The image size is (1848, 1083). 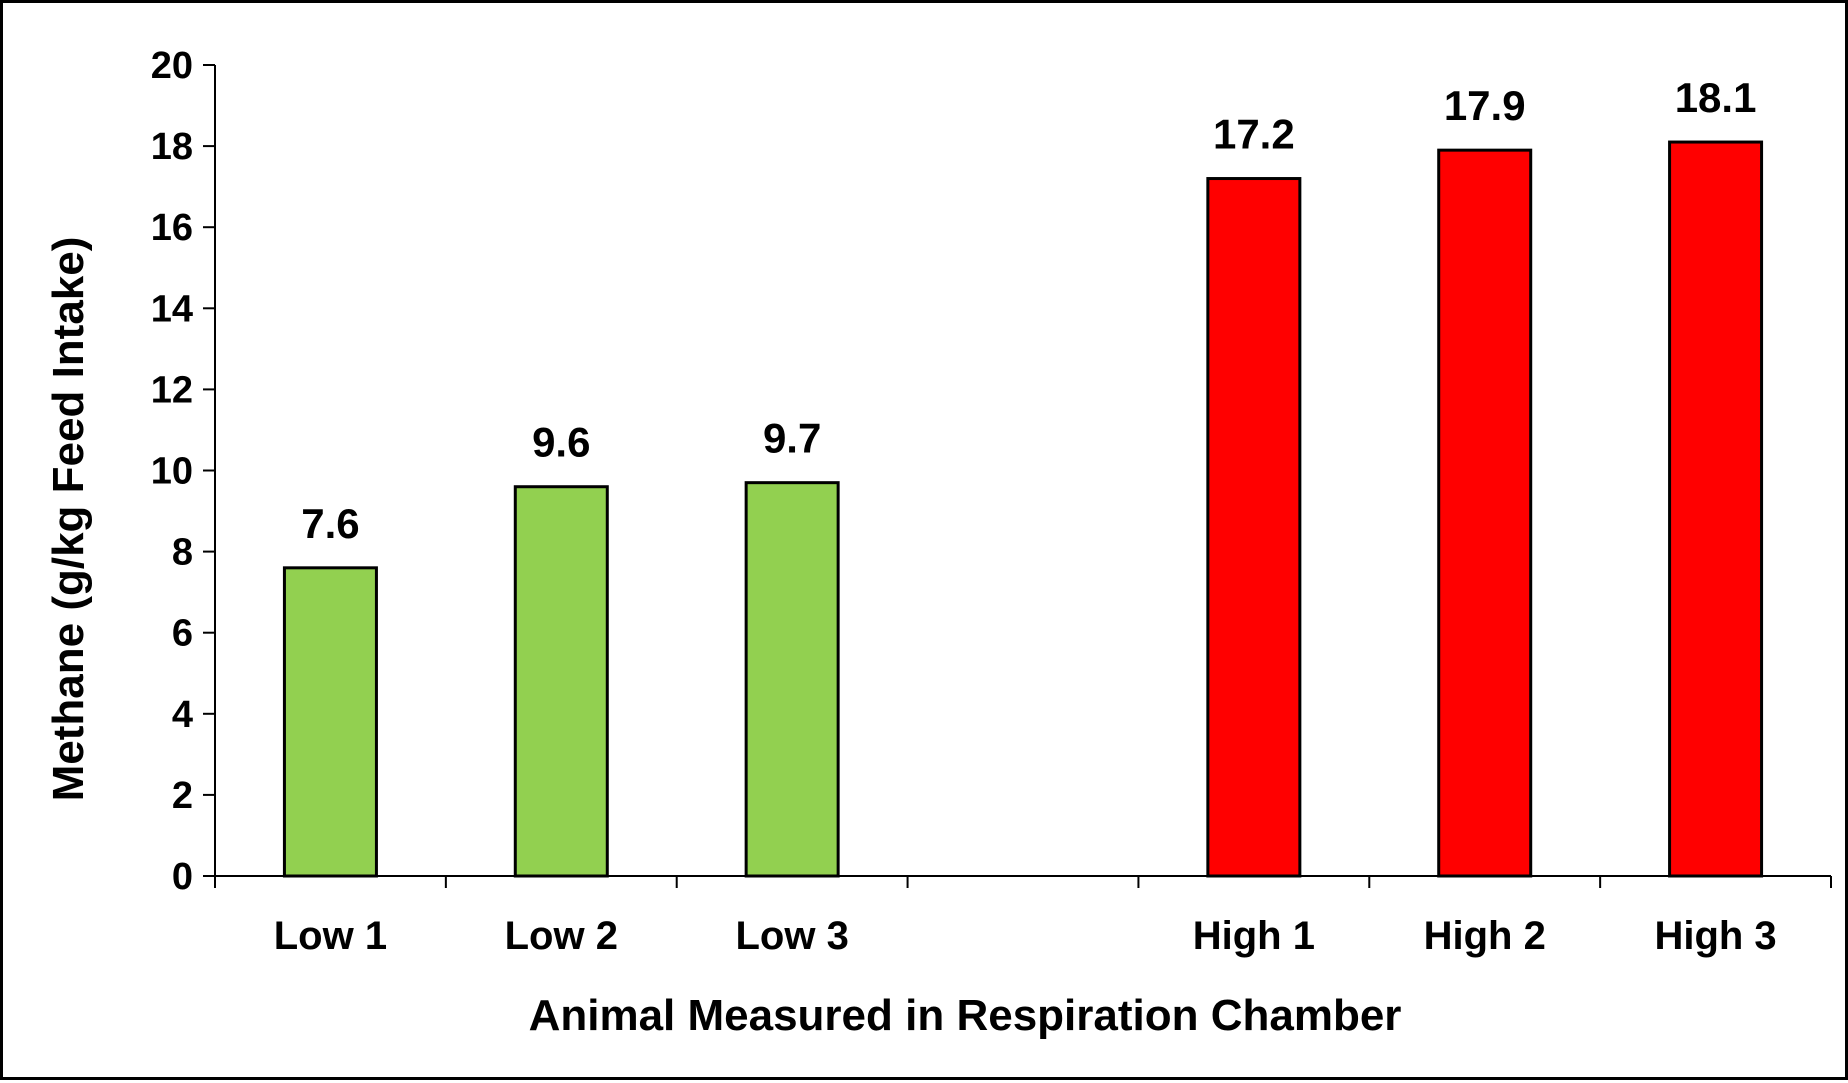 What do you see at coordinates (792, 438) in the screenshot?
I see `data-label: 9.7` at bounding box center [792, 438].